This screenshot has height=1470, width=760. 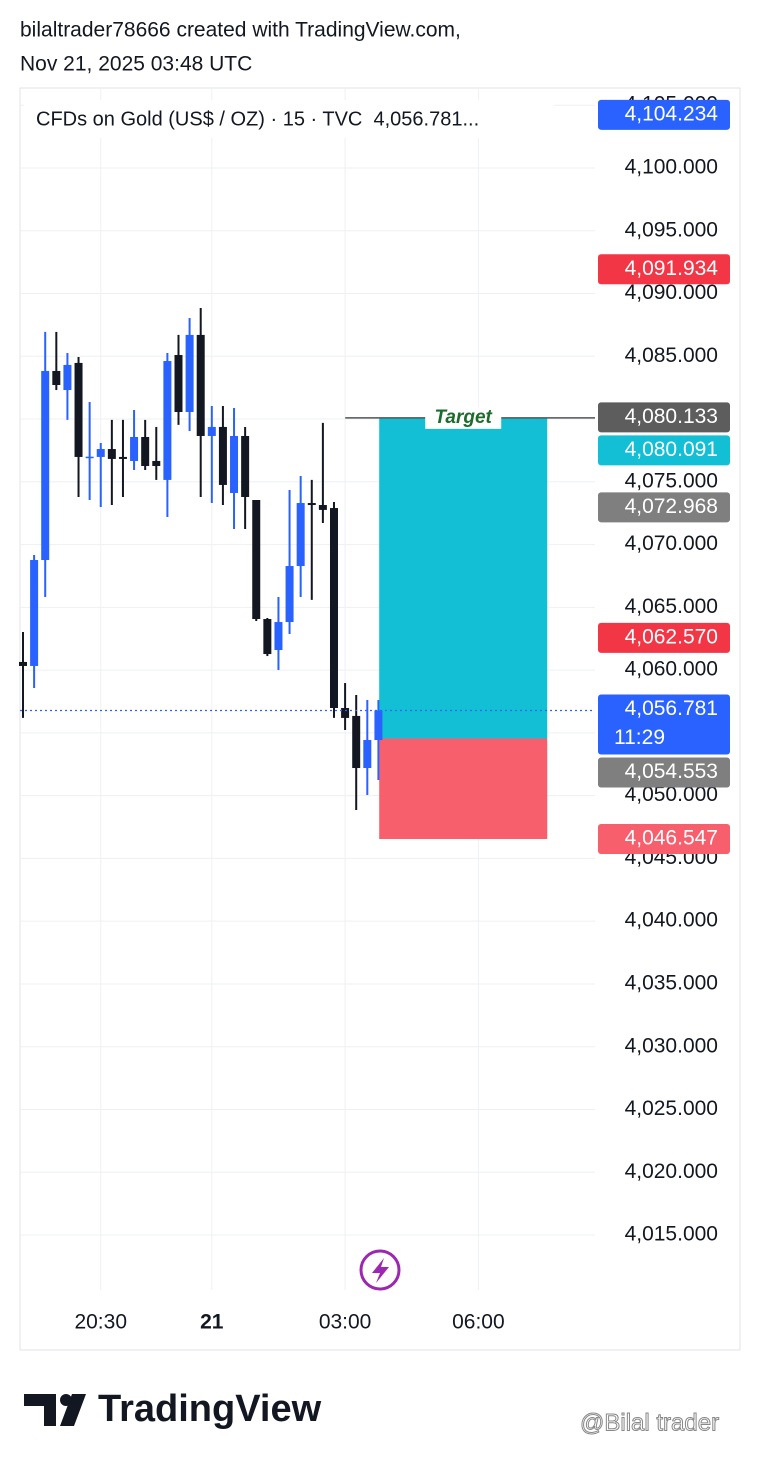 What do you see at coordinates (671, 838) in the screenshot?
I see `price-label: 4,046.547` at bounding box center [671, 838].